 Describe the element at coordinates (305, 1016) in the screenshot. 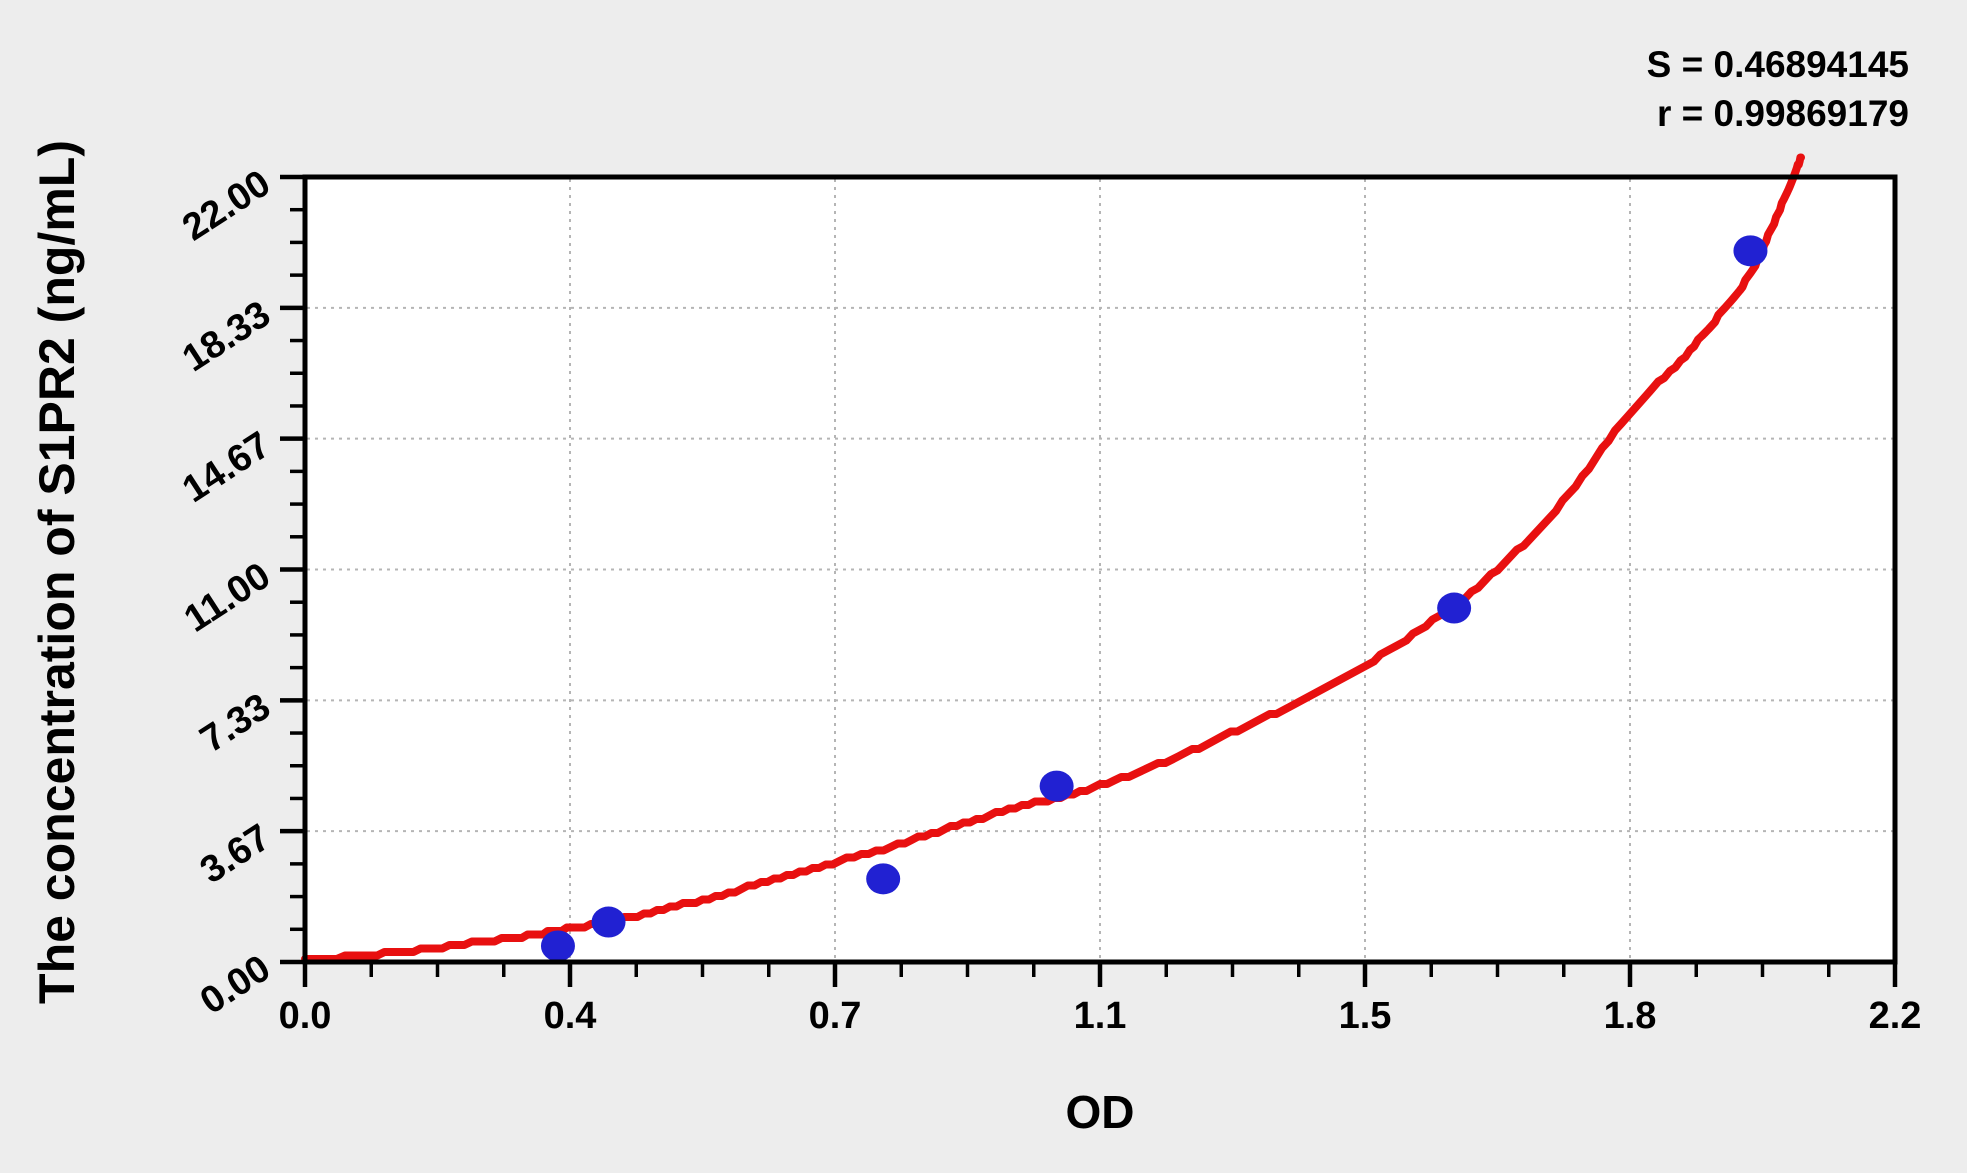

I see `x-tick-label: 0.0` at that location.